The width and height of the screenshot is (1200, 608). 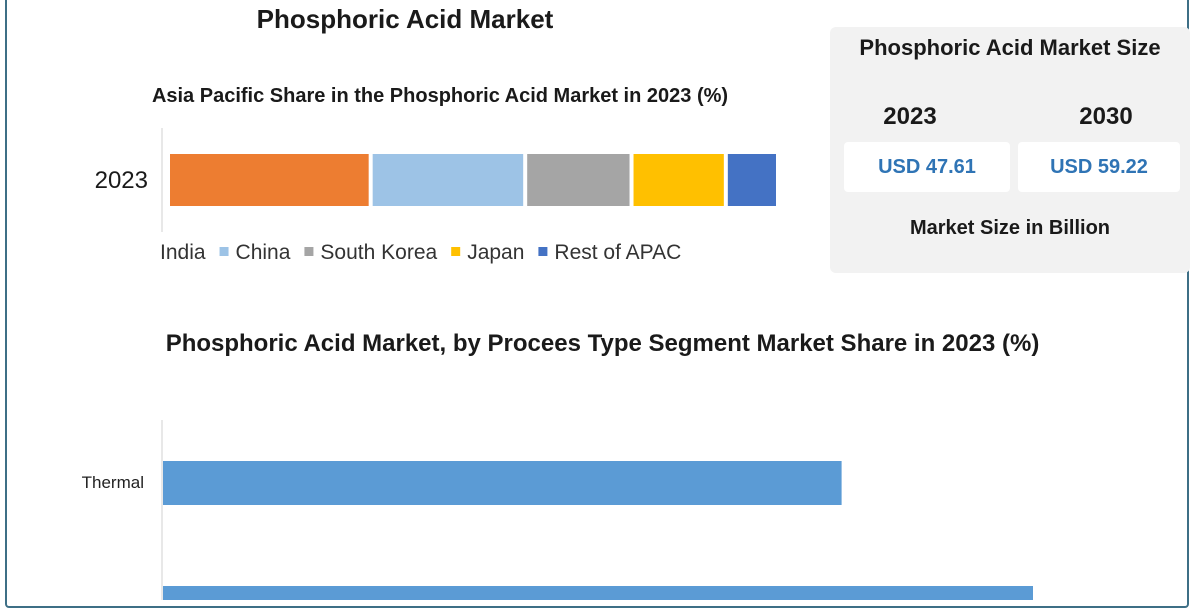 What do you see at coordinates (1106, 116) in the screenshot?
I see `year-2030-label: 2030` at bounding box center [1106, 116].